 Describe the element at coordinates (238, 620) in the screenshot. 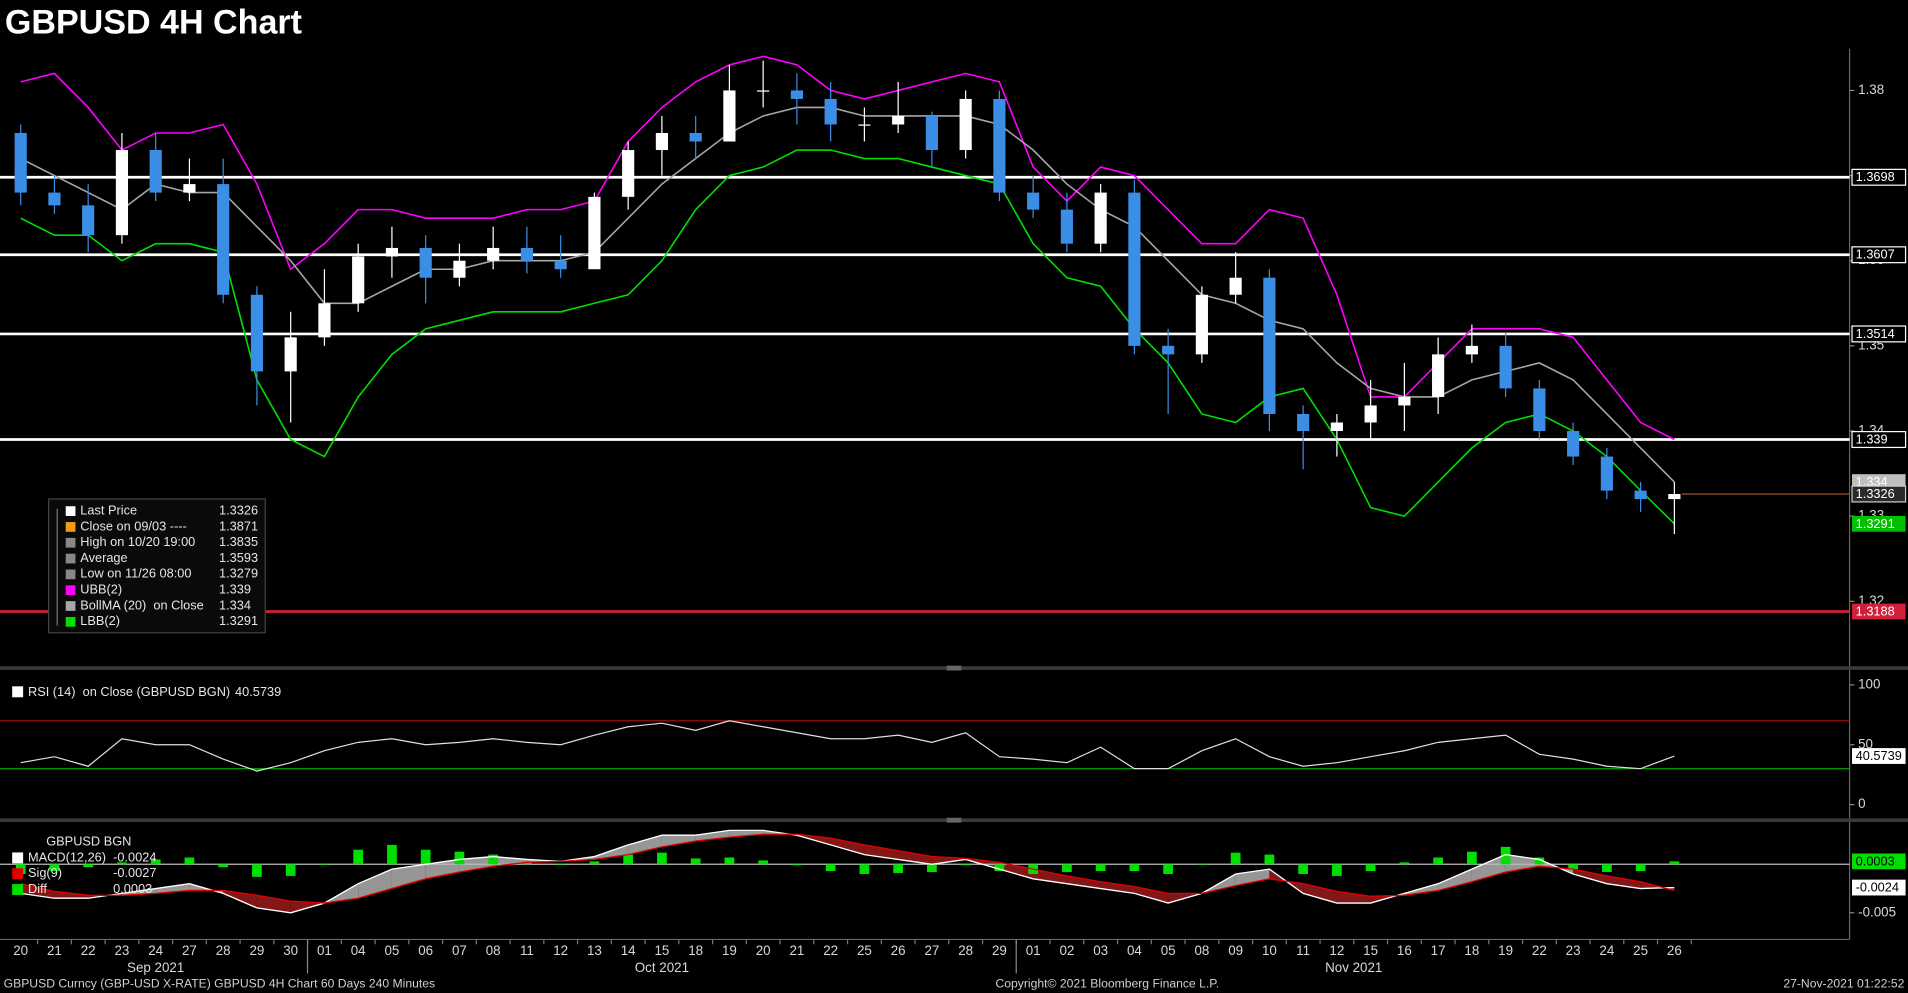

I see `legend-value: 1.3291` at that location.